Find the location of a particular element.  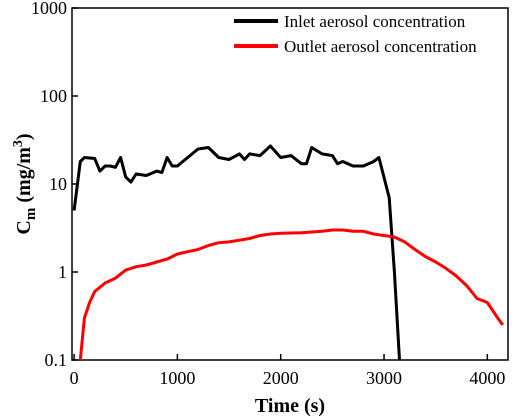

x-tick-label: 3000 is located at coordinates (384, 378).